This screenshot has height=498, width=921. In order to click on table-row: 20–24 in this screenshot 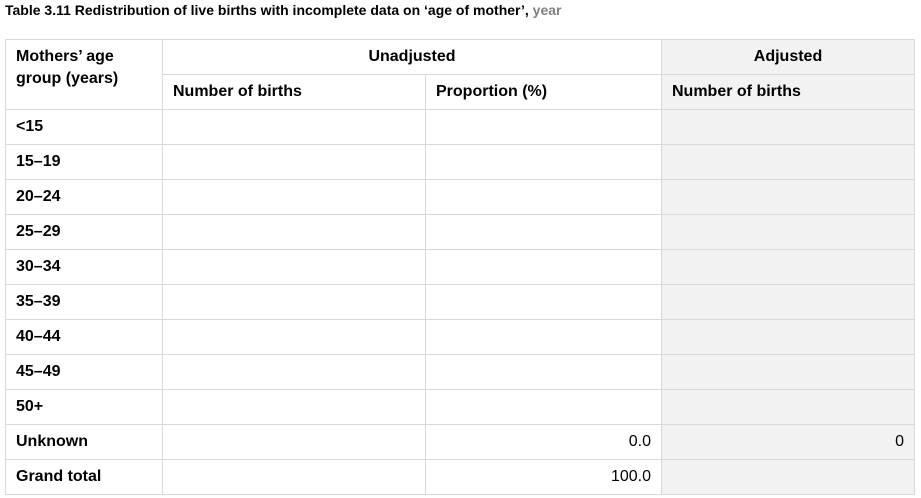, I will do `click(460, 197)`.